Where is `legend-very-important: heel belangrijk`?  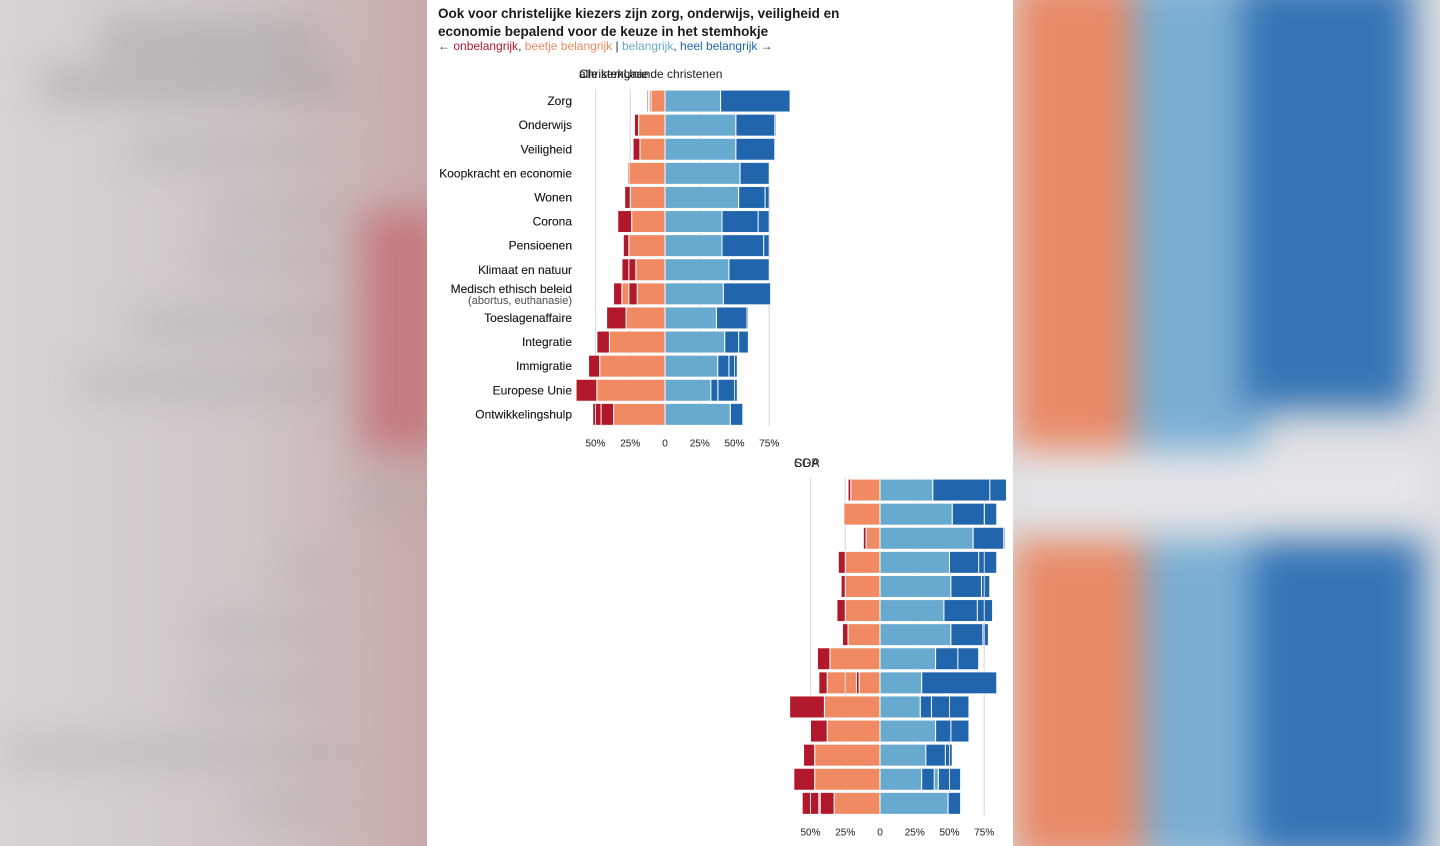 legend-very-important: heel belangrijk is located at coordinates (719, 46).